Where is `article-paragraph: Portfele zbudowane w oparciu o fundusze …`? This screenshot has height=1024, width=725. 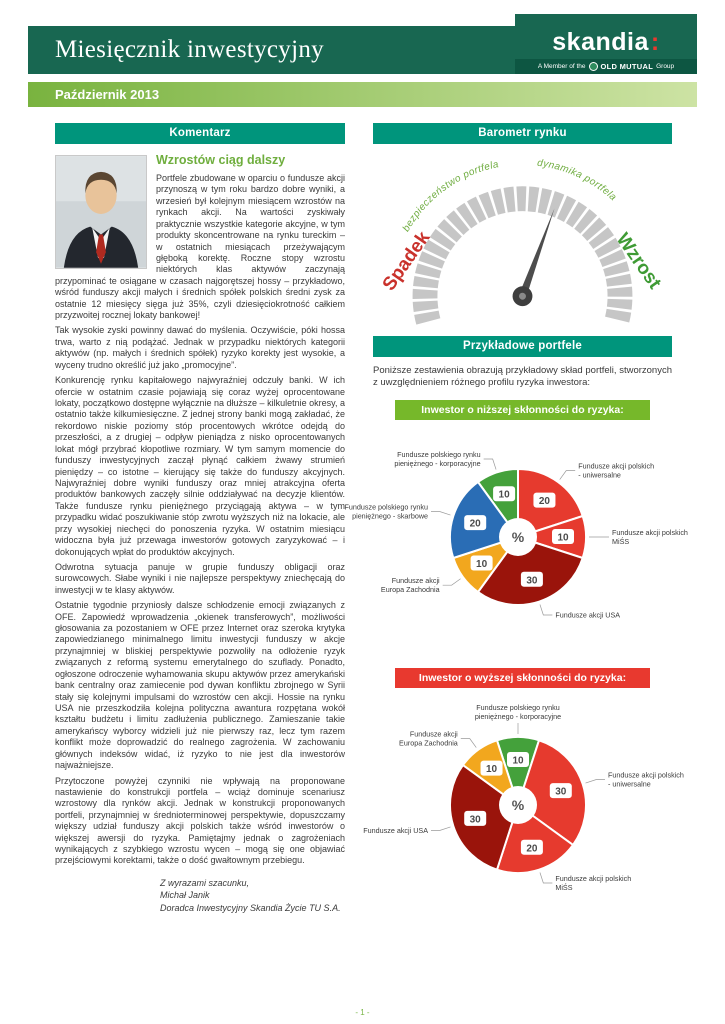
article-paragraph: Portfele zbudowane w oparciu o fundusze … is located at coordinates (200, 247).